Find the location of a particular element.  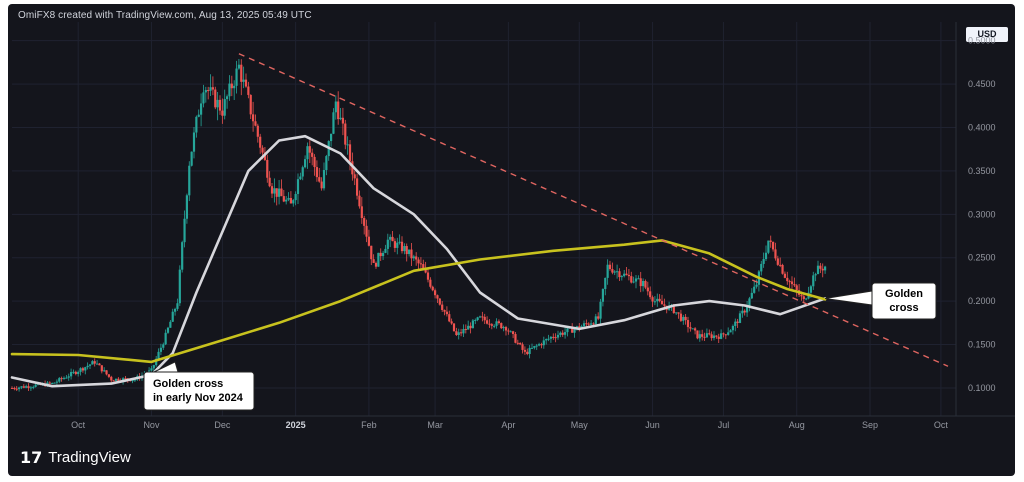

golden-cross-nov-callout: Golden cross in early Nov 2024 is located at coordinates (199, 386).